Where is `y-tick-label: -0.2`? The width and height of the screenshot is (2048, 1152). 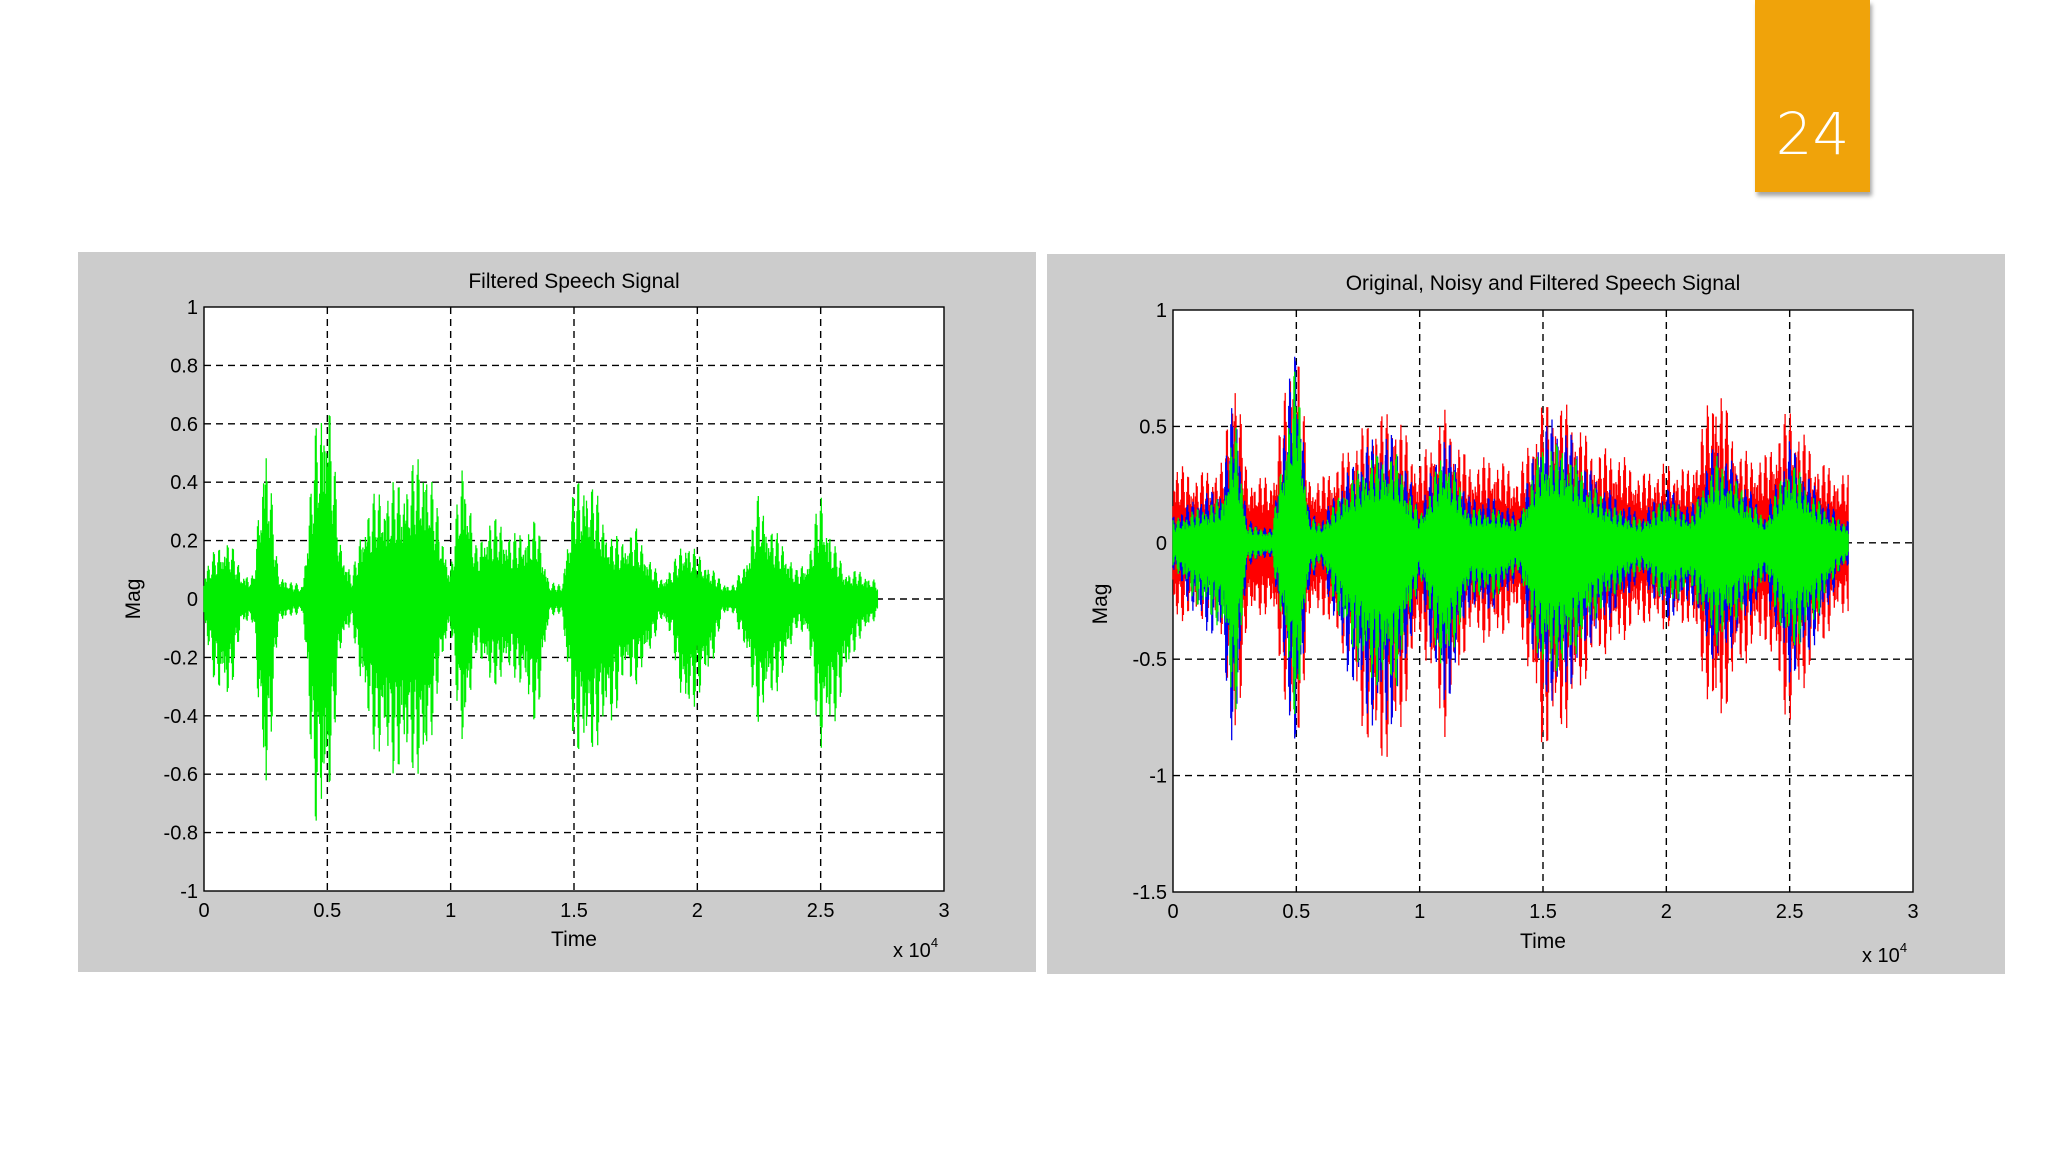 y-tick-label: -0.2 is located at coordinates (181, 658).